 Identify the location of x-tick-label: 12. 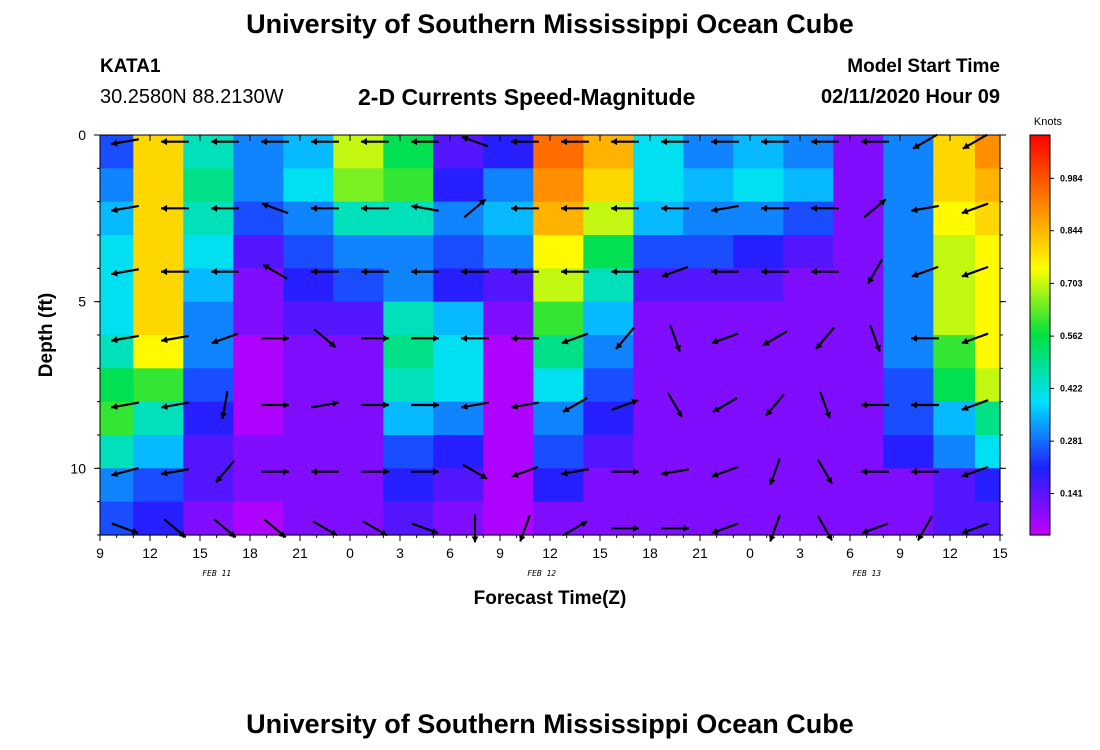
(150, 553).